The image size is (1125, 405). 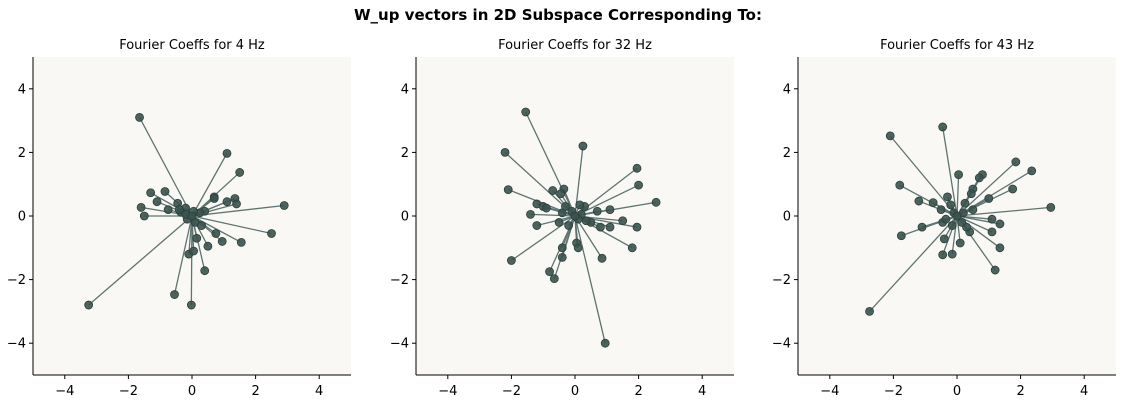 What do you see at coordinates (16, 344) in the screenshot?
I see `y-tick-label: −4` at bounding box center [16, 344].